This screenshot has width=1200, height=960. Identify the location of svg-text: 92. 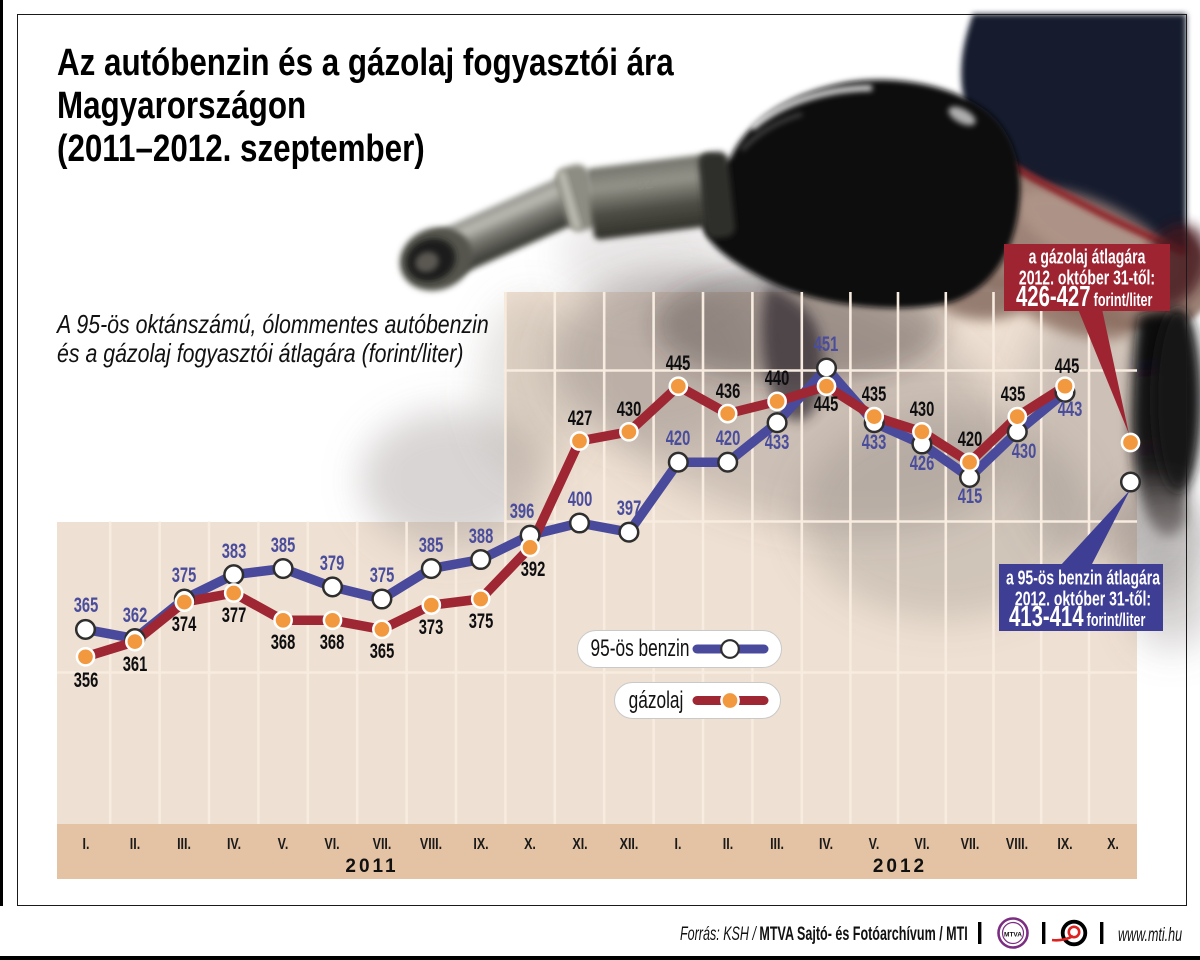
(644, 184).